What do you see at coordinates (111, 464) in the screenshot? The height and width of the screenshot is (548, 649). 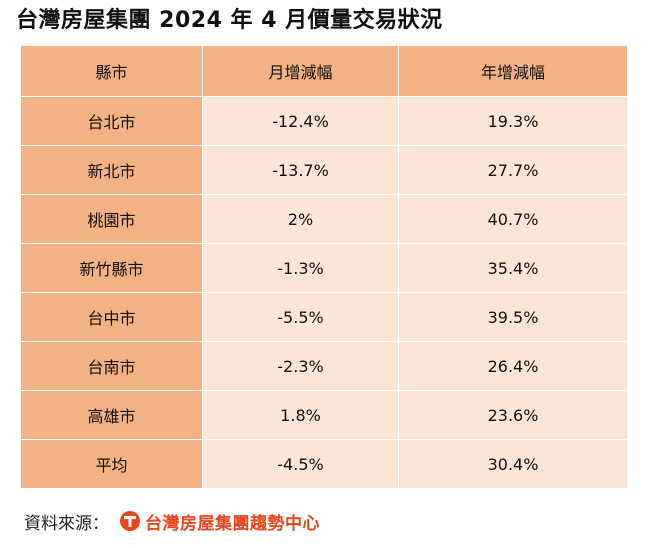 I see `city-cell: 平均` at bounding box center [111, 464].